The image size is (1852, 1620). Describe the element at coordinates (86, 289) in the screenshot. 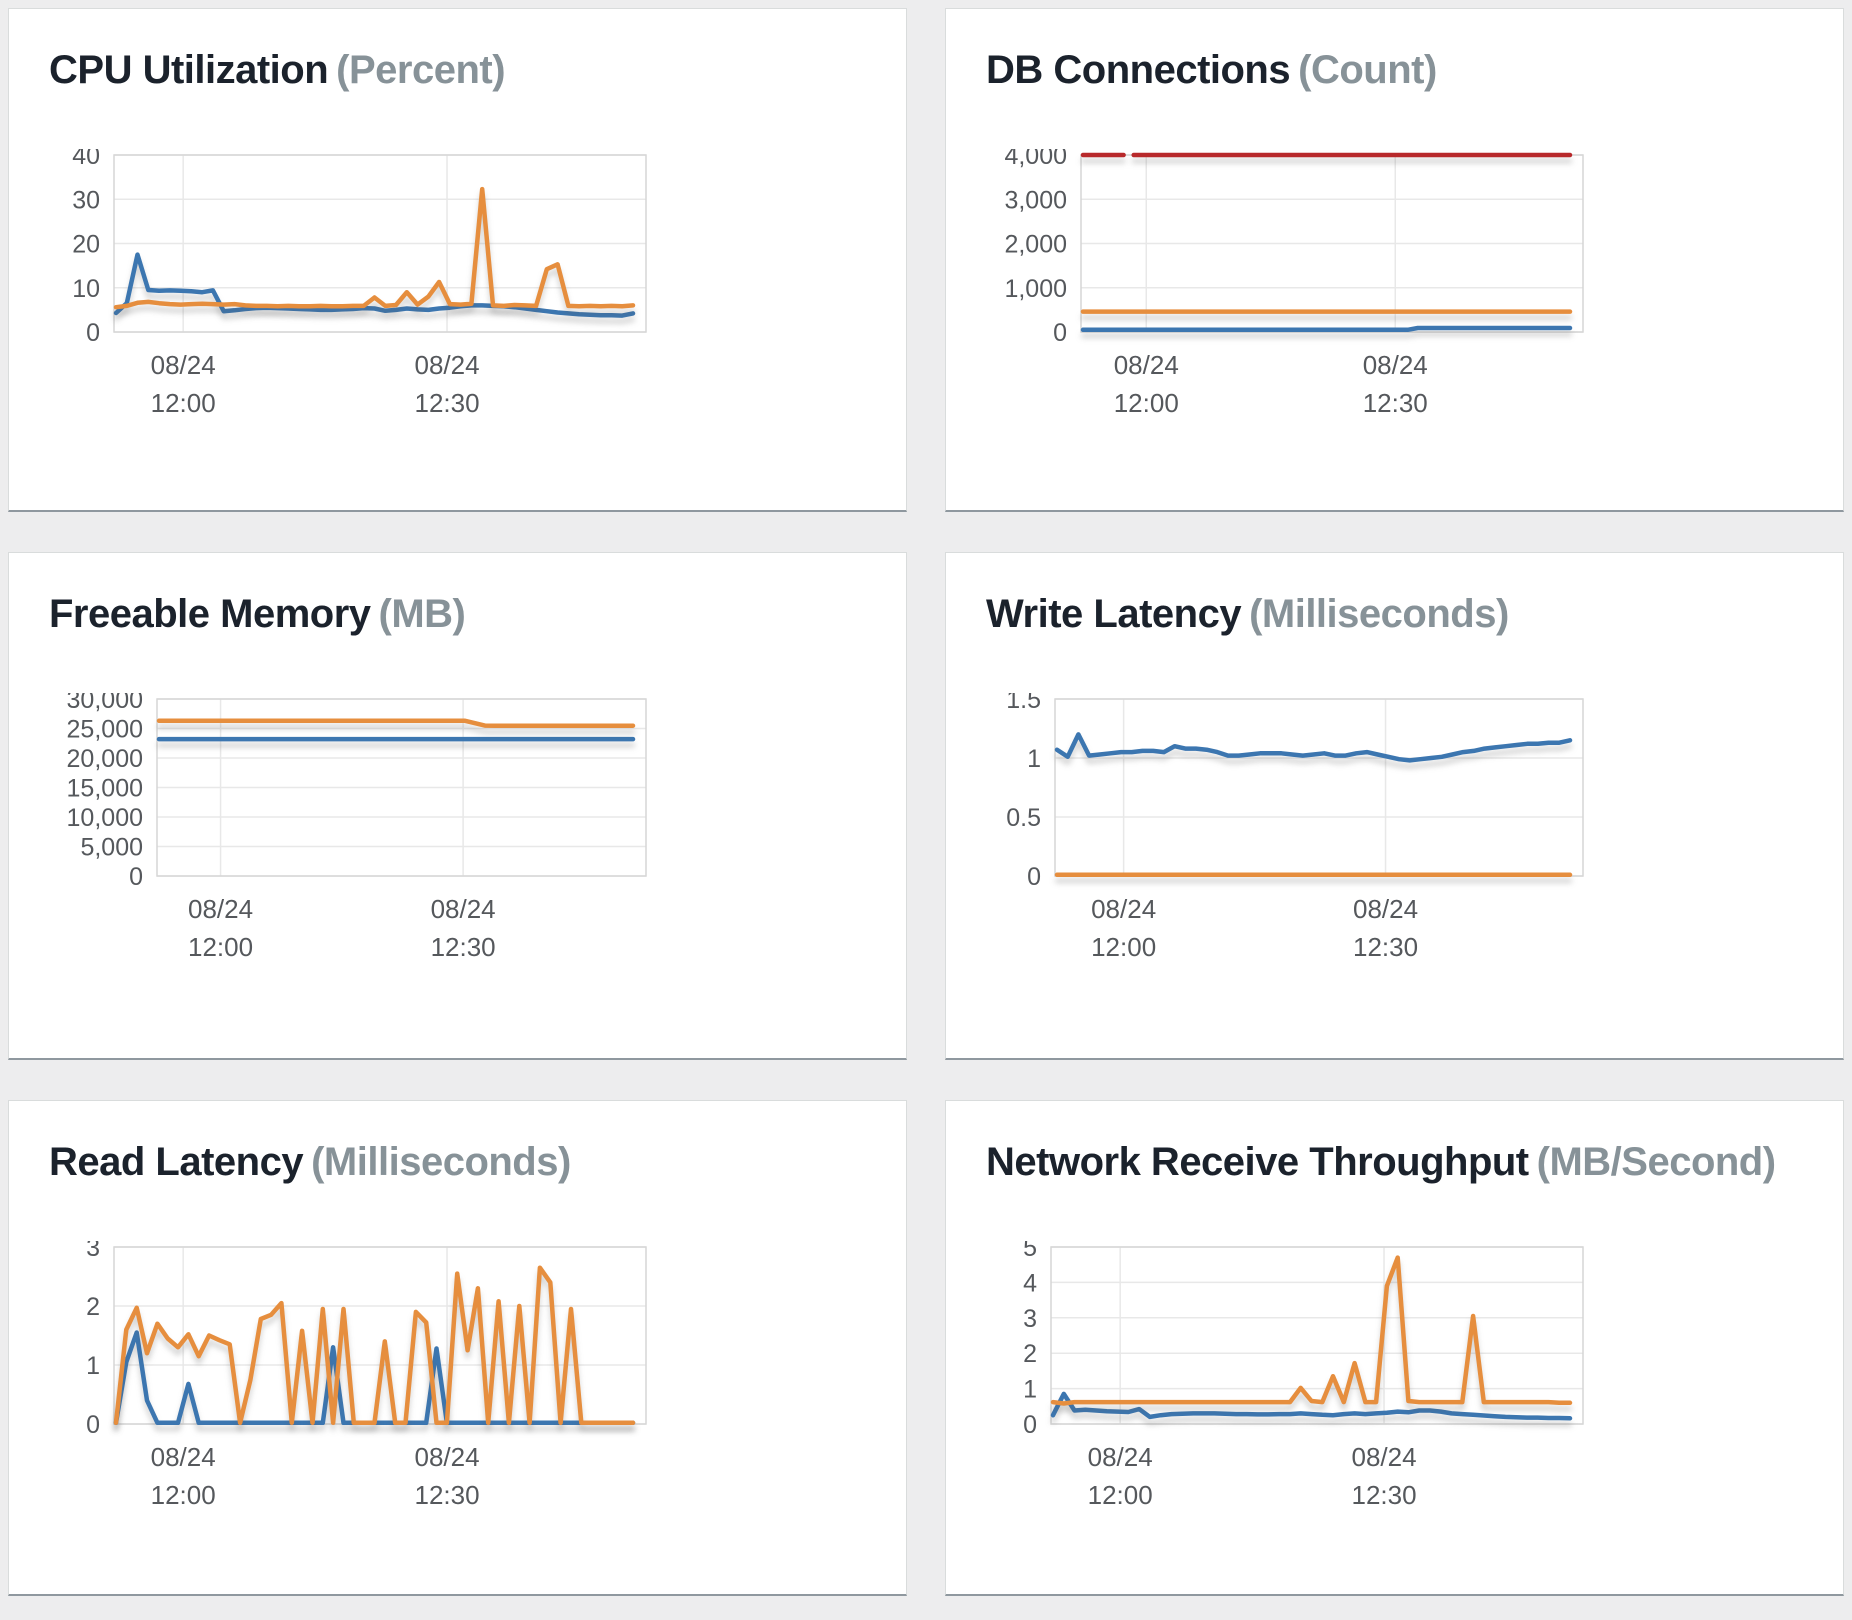

I see `y-tick-label: 10` at that location.